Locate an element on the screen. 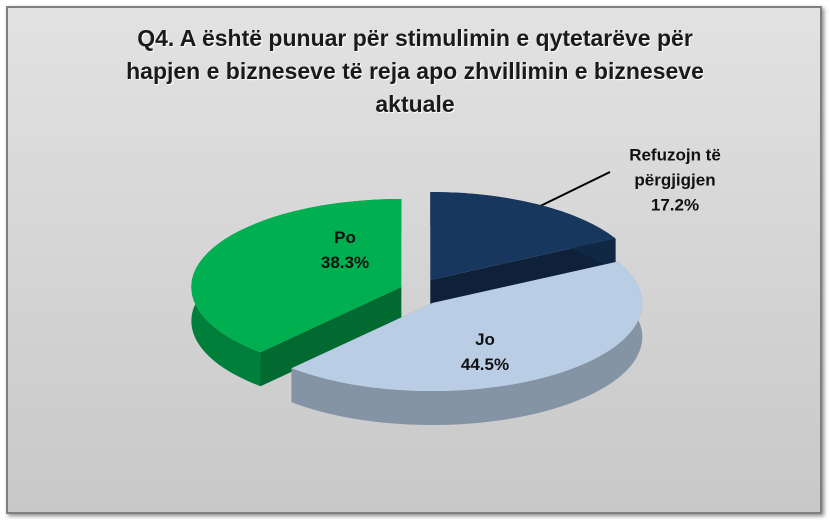 The width and height of the screenshot is (830, 520). data-label: Po 38.3% is located at coordinates (345, 250).